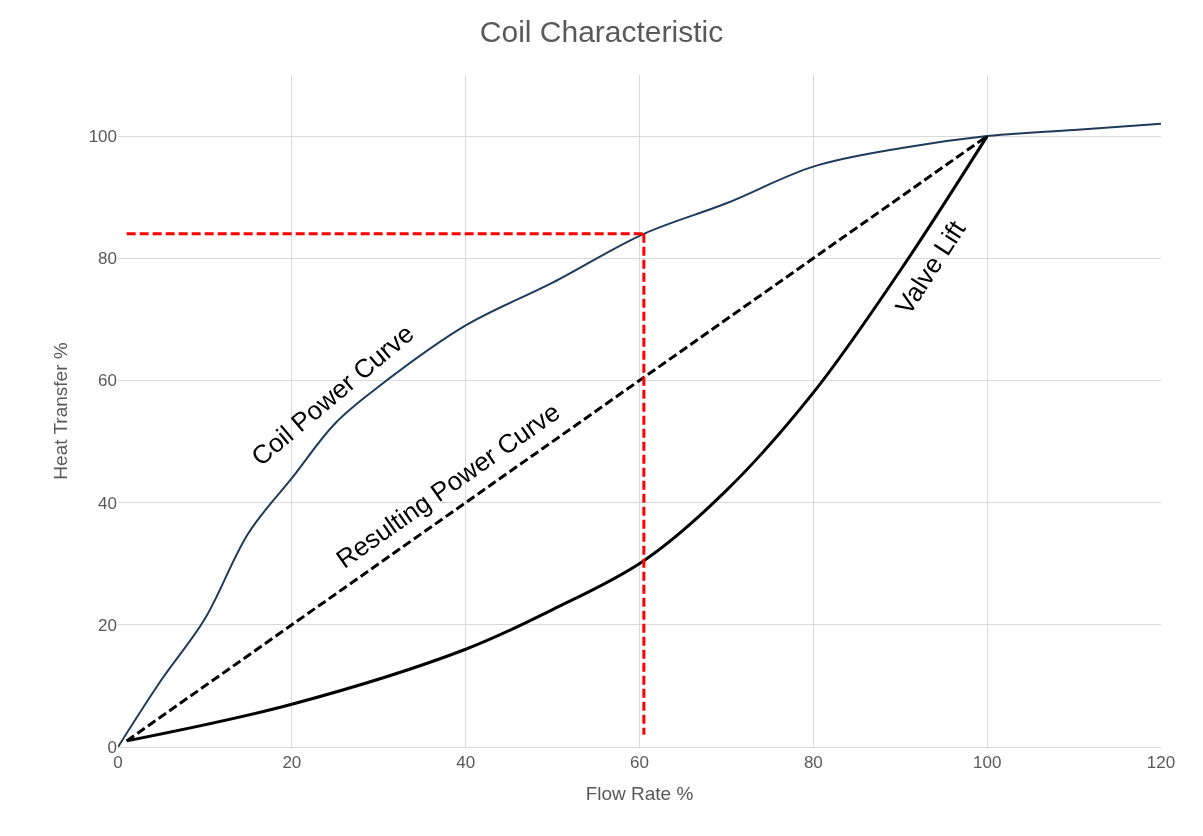 Image resolution: width=1203 pixels, height=836 pixels. I want to click on y-axis-title: Heat Transfer %, so click(61, 411).